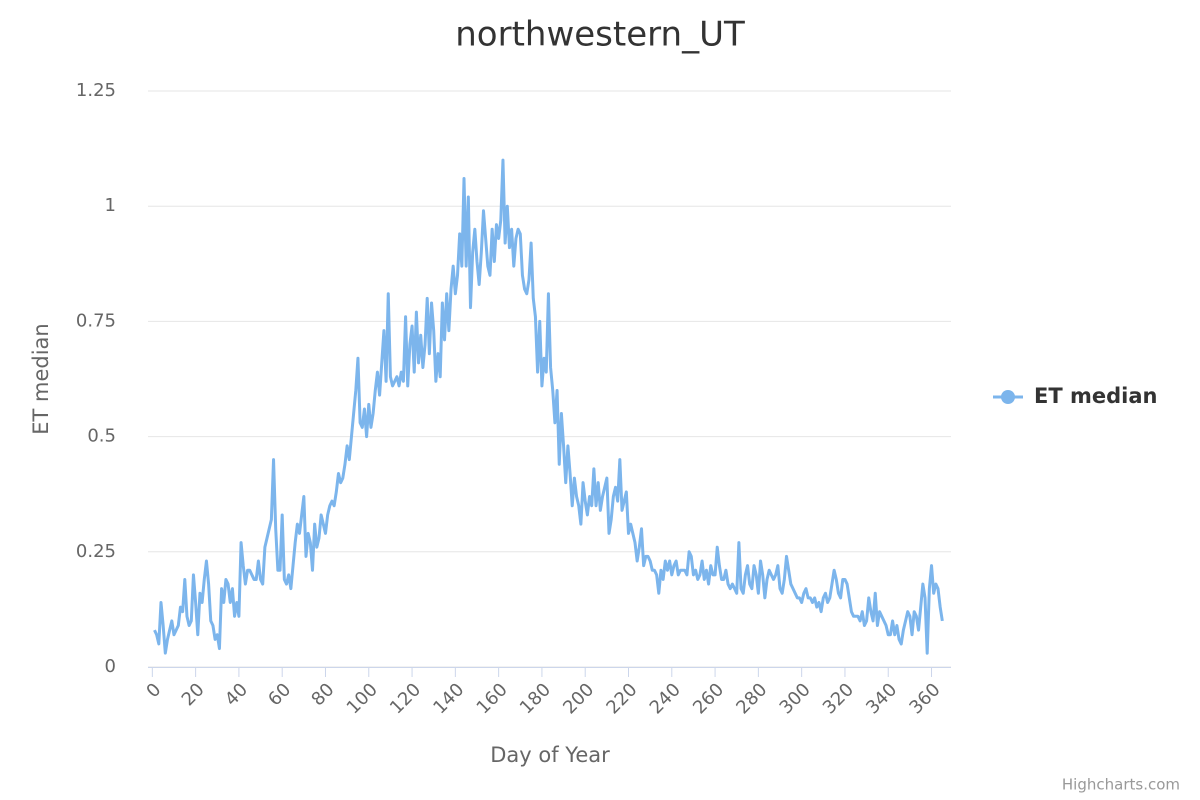  What do you see at coordinates (96, 551) in the screenshot?
I see `y-tick-label: 0.25` at bounding box center [96, 551].